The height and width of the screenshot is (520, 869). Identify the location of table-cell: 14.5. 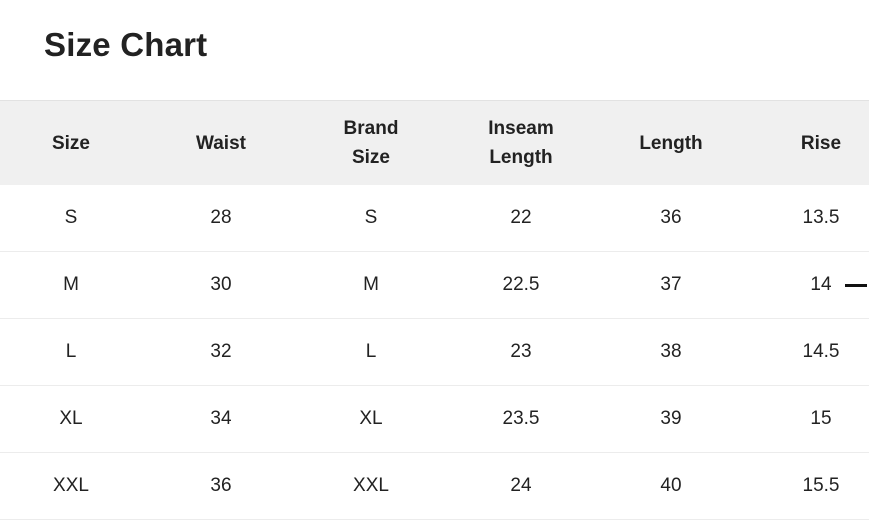
(821, 351).